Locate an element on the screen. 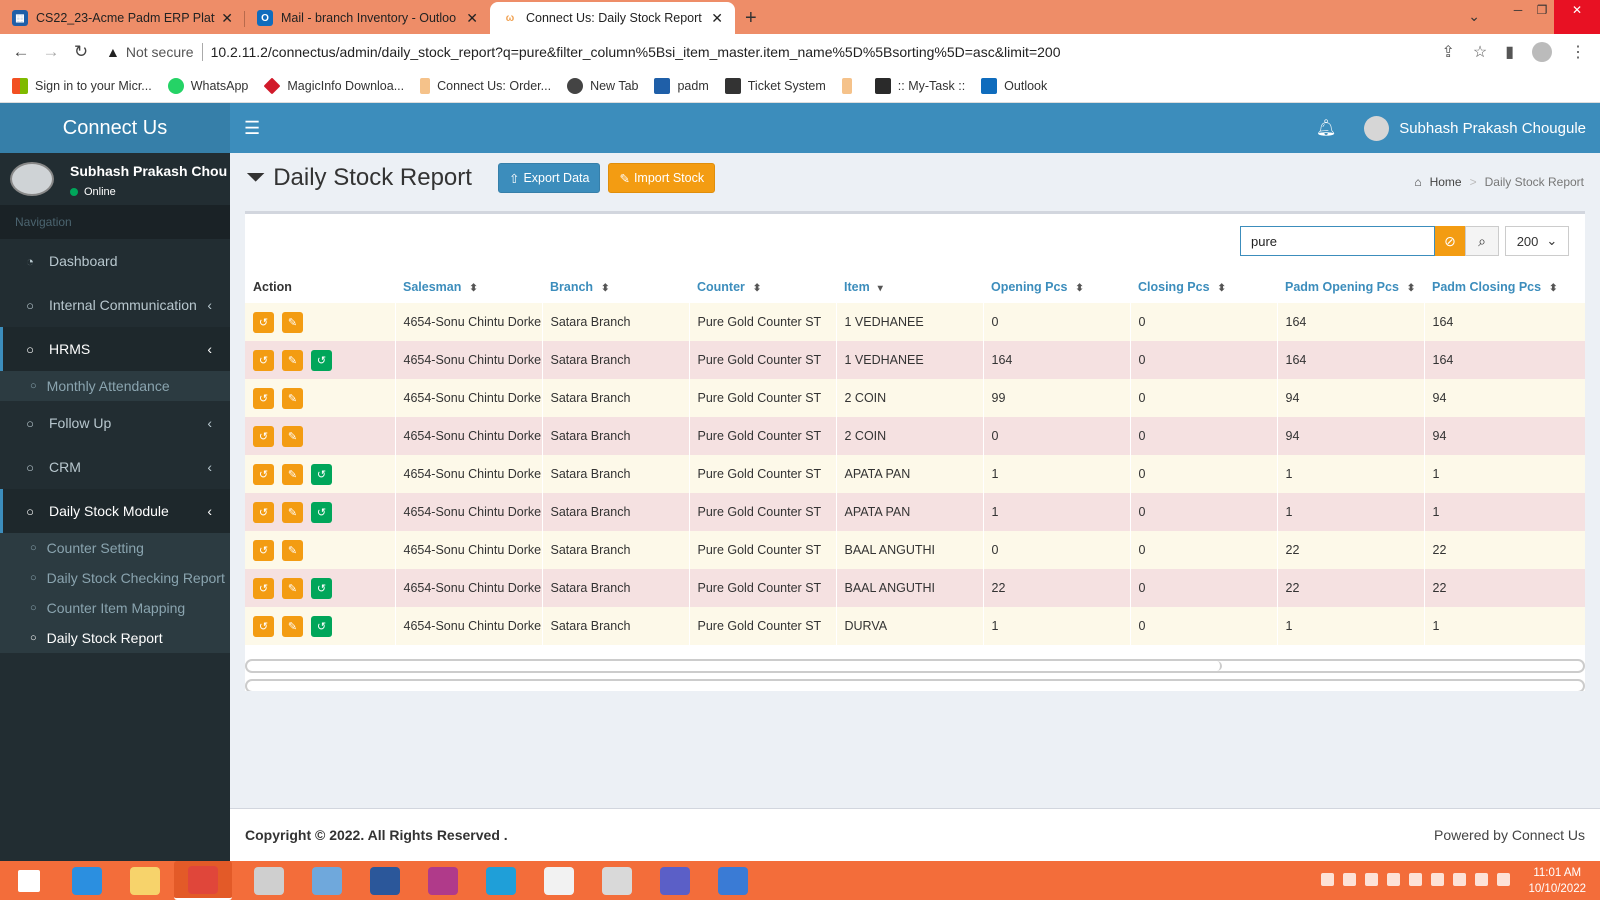 The image size is (1600, 900). bookmark-new-tab: New Tab is located at coordinates (602, 86).